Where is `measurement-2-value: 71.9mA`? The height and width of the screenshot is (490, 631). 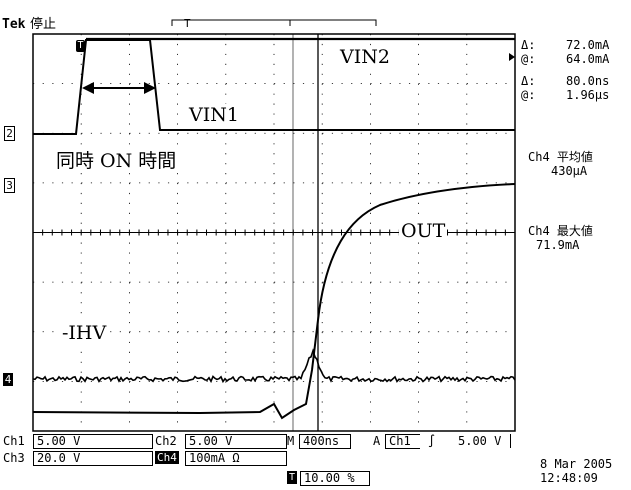
measurement-2-value: 71.9mA is located at coordinates (558, 245).